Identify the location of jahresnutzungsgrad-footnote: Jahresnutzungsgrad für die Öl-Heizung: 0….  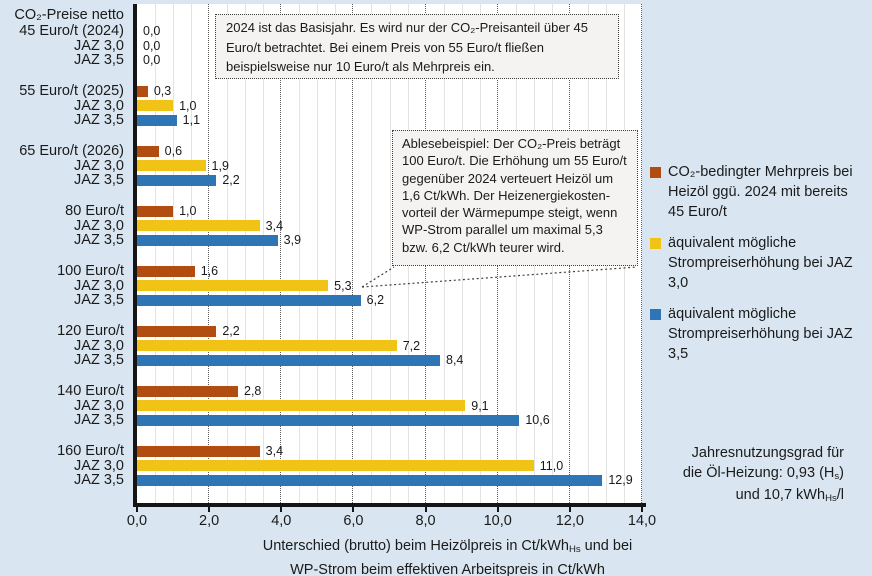
(763, 476).